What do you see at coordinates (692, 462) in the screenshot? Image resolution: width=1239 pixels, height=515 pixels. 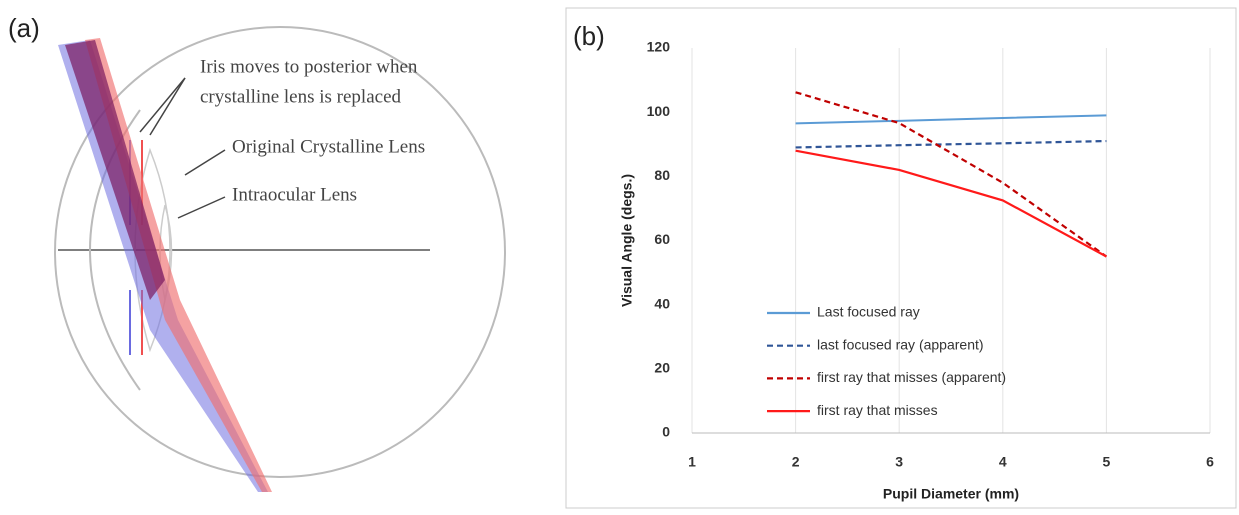 I see `x-tick-label: 1` at bounding box center [692, 462].